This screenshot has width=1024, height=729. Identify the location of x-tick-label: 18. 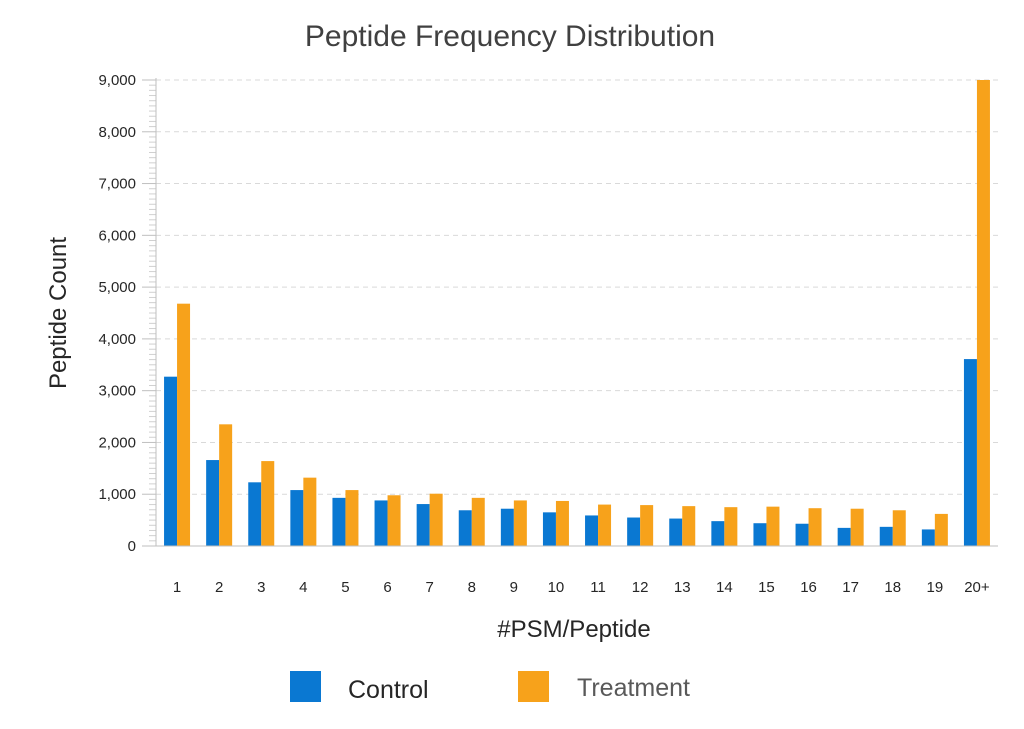
(892, 587).